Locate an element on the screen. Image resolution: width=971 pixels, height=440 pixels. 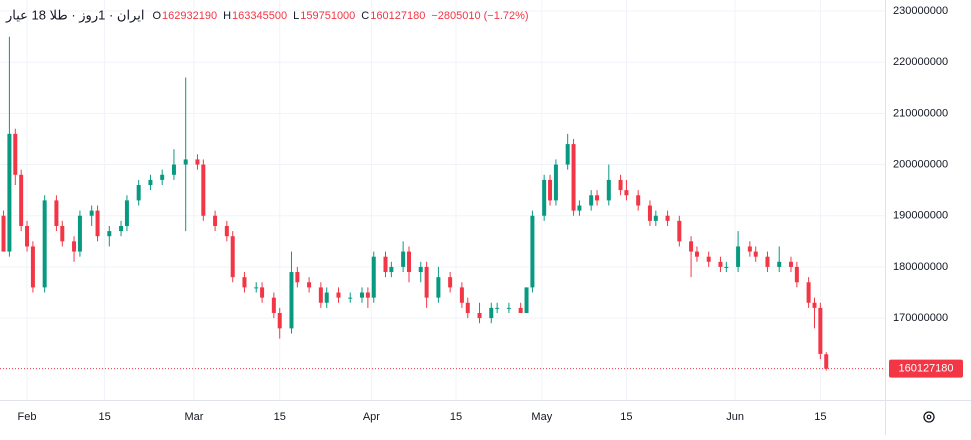
ohlc-label: H is located at coordinates (227, 16).